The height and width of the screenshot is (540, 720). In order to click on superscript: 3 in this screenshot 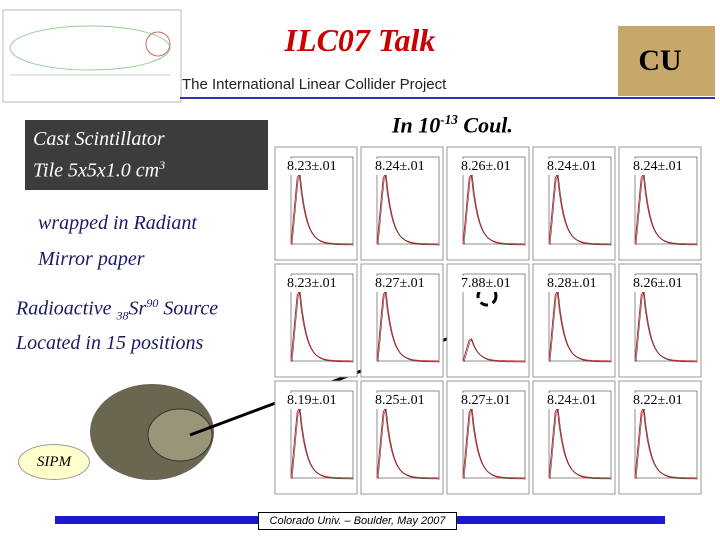, I will do `click(162, 165)`.